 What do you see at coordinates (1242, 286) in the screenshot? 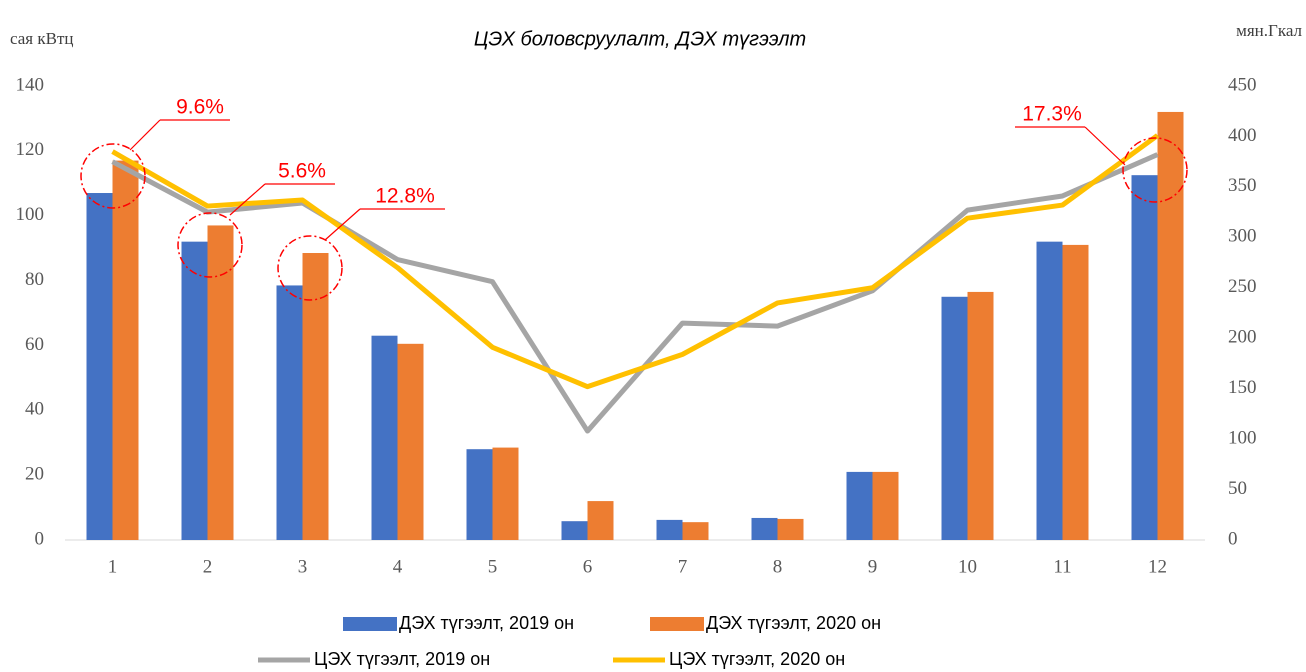
I see `y2-tick-label: 250` at bounding box center [1242, 286].